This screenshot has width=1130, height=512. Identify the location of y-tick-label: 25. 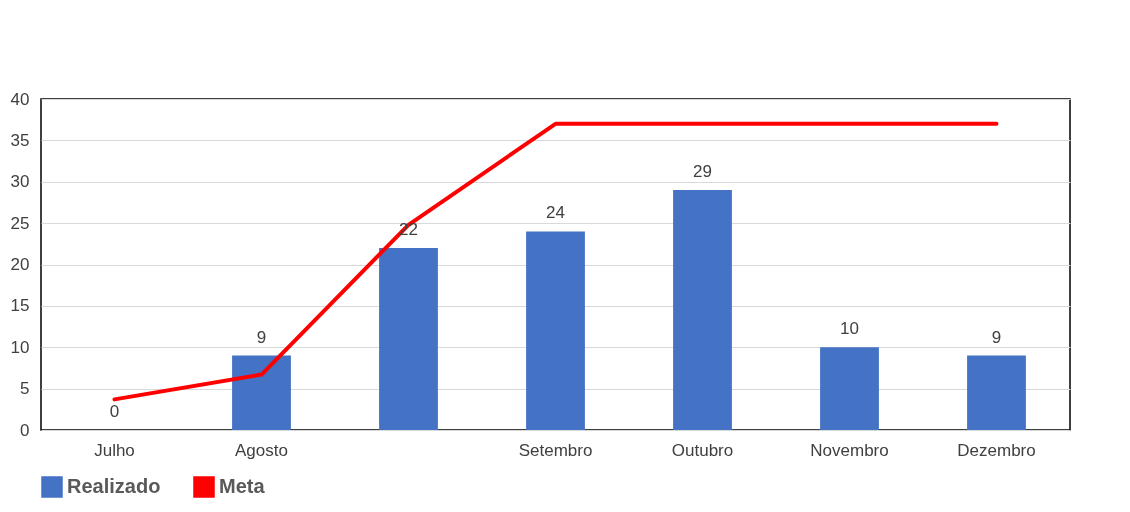
(20, 223).